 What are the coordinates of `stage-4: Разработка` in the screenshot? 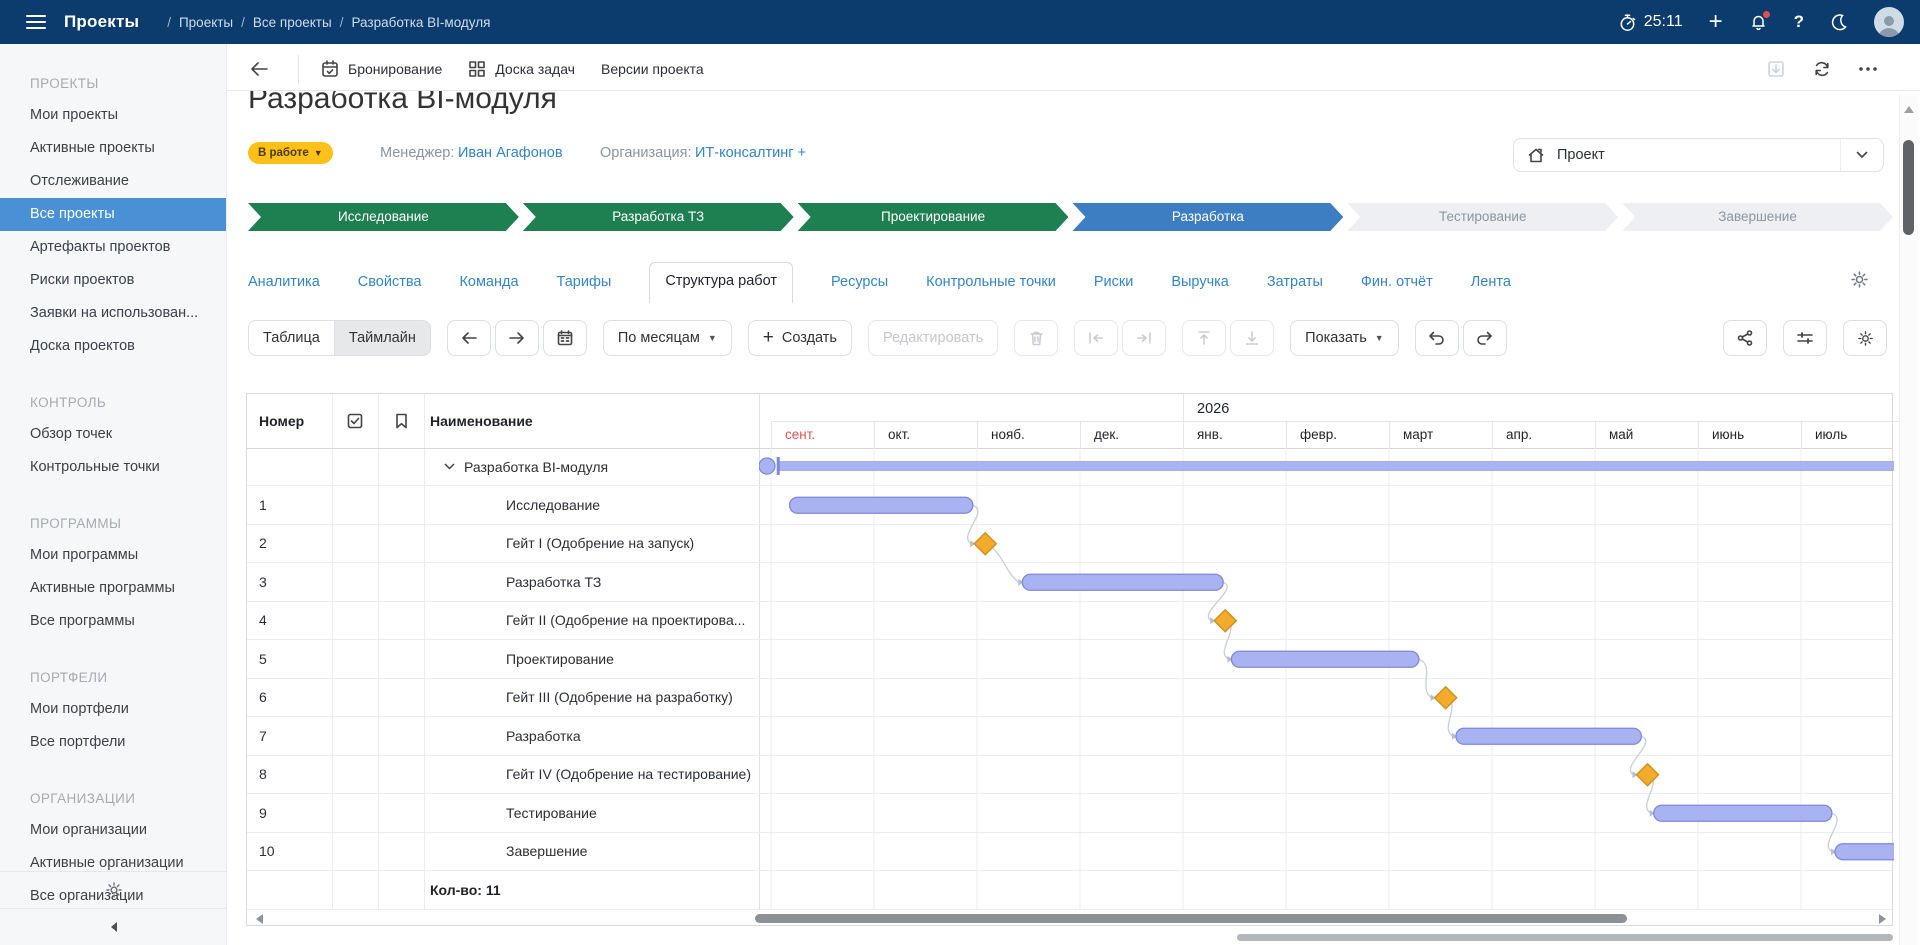 It's located at (1207, 217).